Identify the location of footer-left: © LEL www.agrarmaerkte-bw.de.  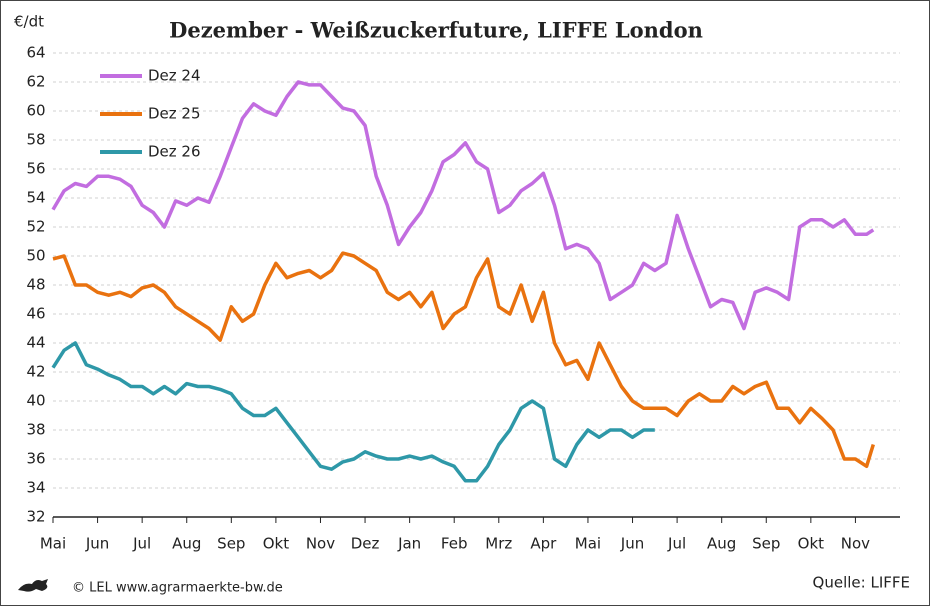
(177, 588).